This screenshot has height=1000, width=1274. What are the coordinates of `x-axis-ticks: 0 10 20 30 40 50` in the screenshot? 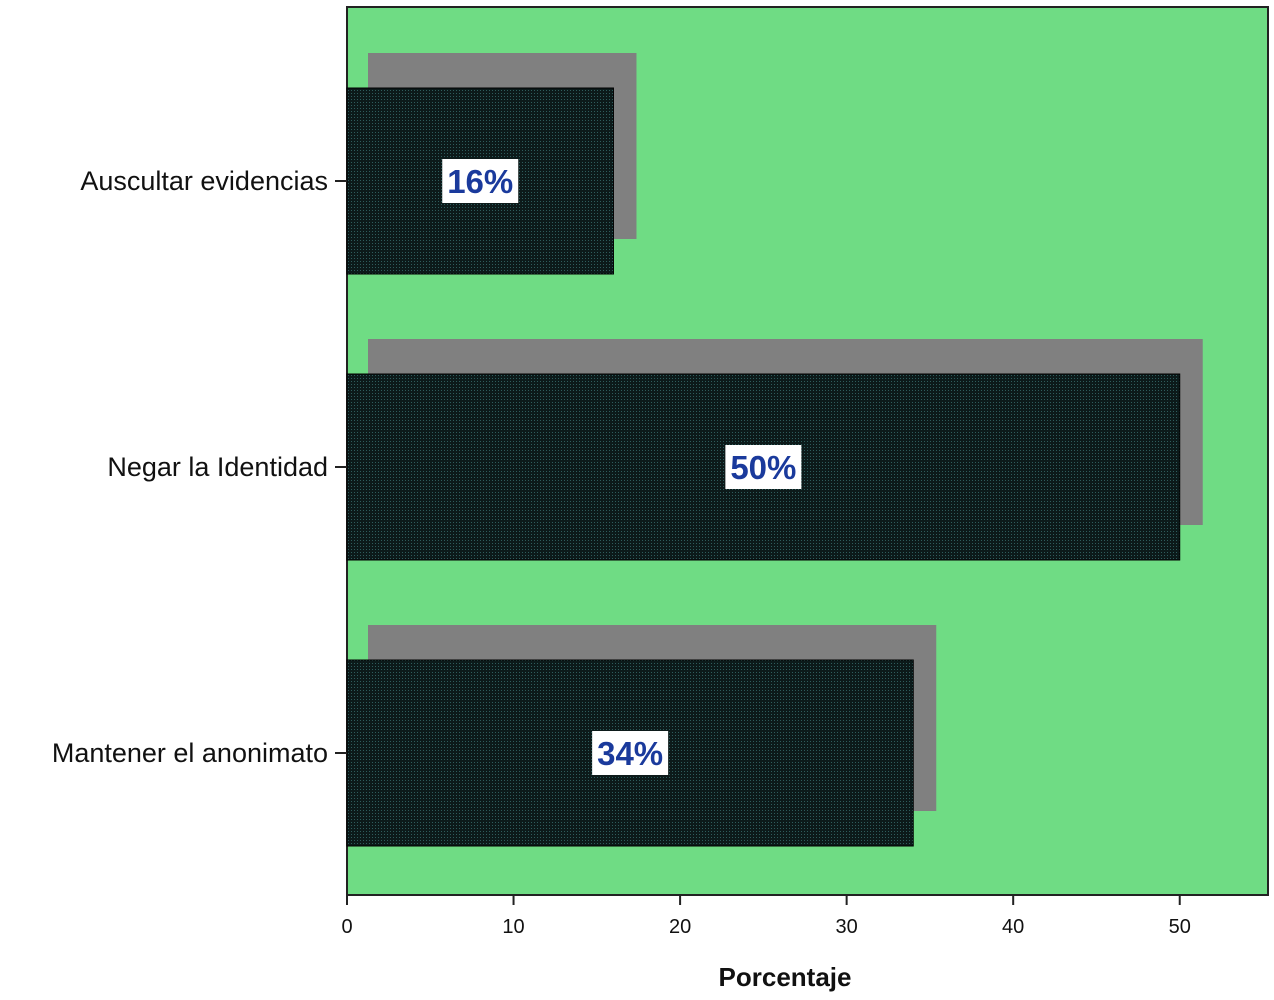 It's located at (766, 916).